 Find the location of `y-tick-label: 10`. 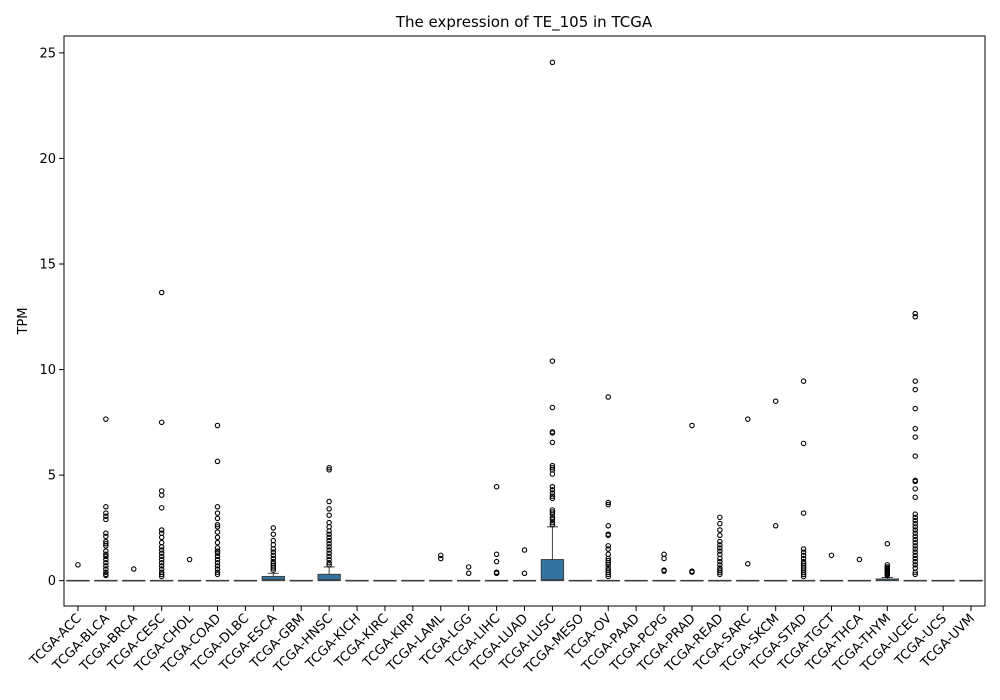

y-tick-label: 10 is located at coordinates (47, 370).